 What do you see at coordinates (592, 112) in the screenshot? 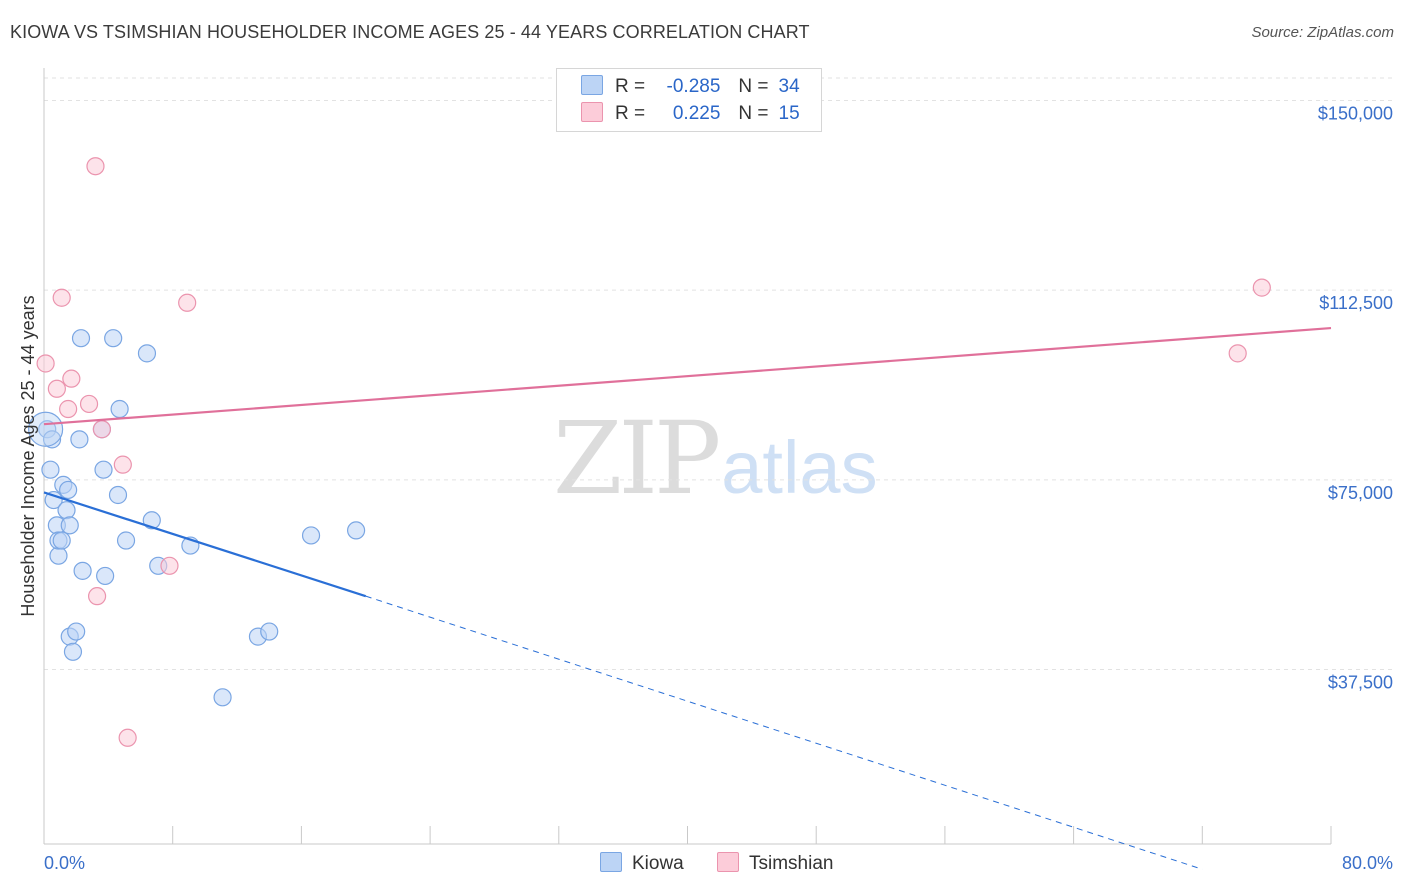
I see `legend-swatch-tsimshian` at bounding box center [592, 112].